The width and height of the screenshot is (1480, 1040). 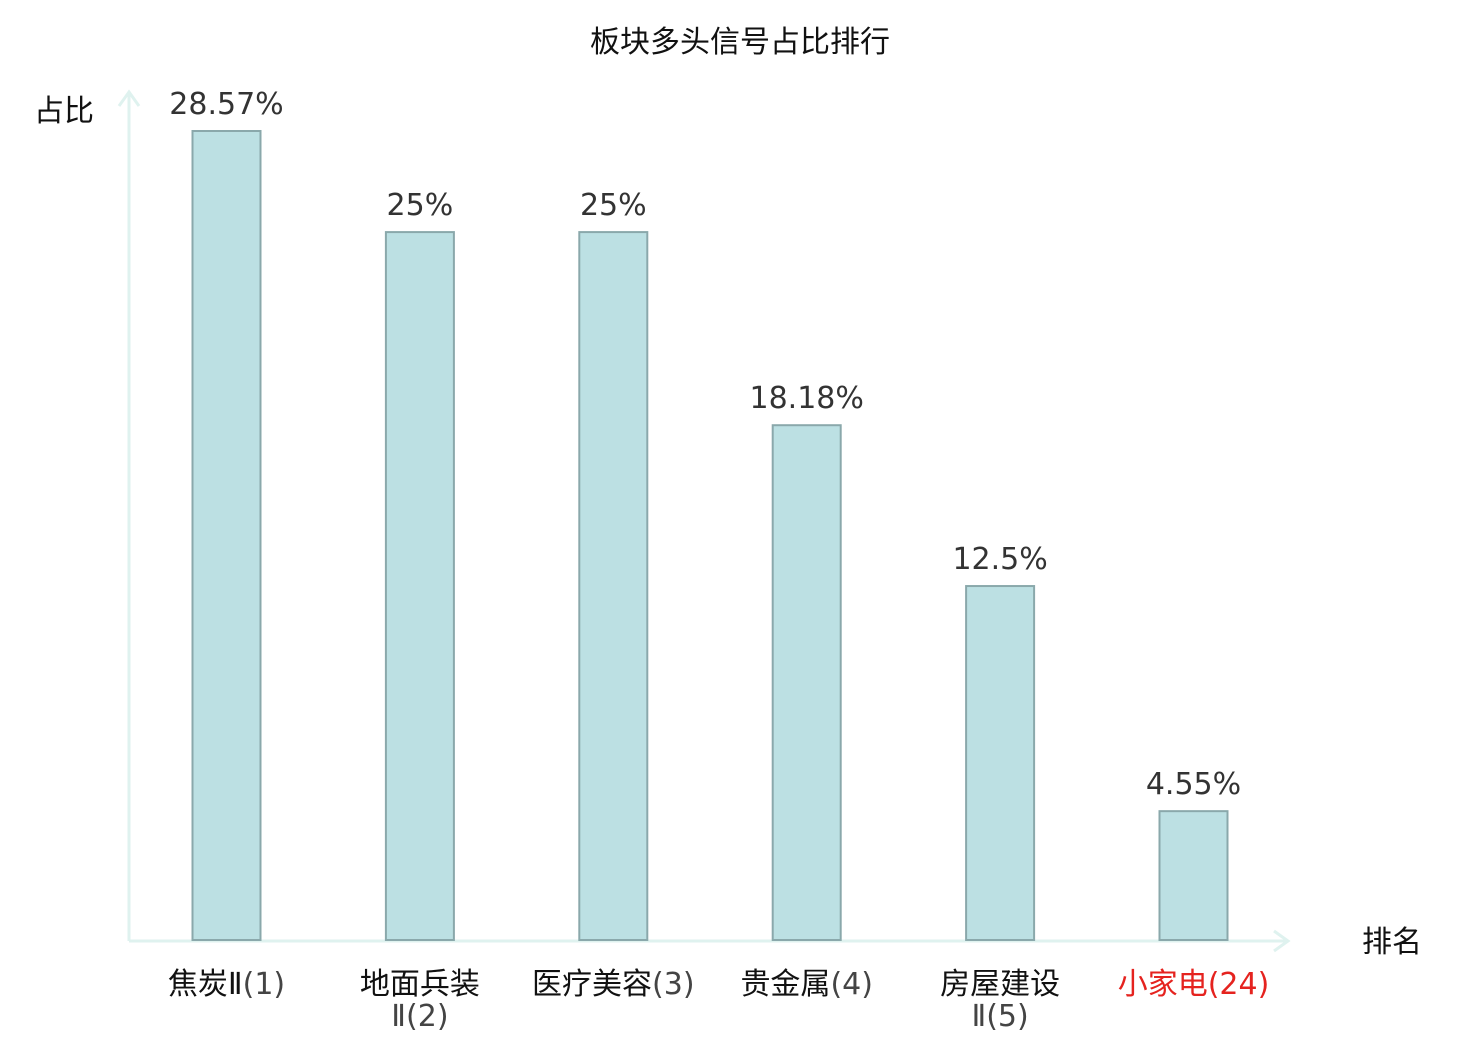 I want to click on bar-value-label: 4.55%, so click(x=1193, y=784).